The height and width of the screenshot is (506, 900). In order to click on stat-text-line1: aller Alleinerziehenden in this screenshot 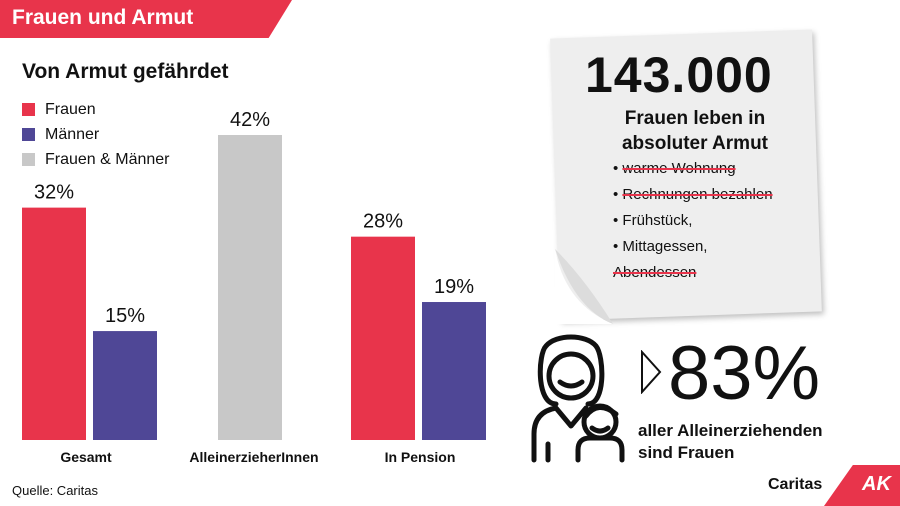, I will do `click(730, 430)`.